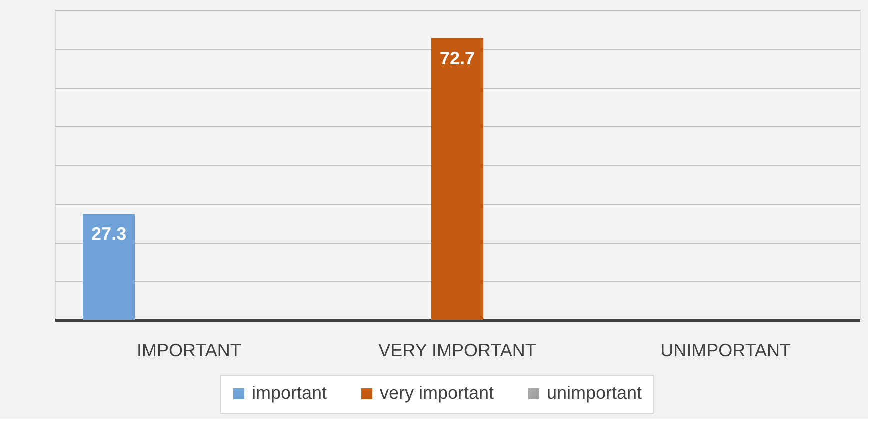 Image resolution: width=872 pixels, height=434 pixels. I want to click on x-tick-label: VERY IMPORTANT, so click(457, 350).